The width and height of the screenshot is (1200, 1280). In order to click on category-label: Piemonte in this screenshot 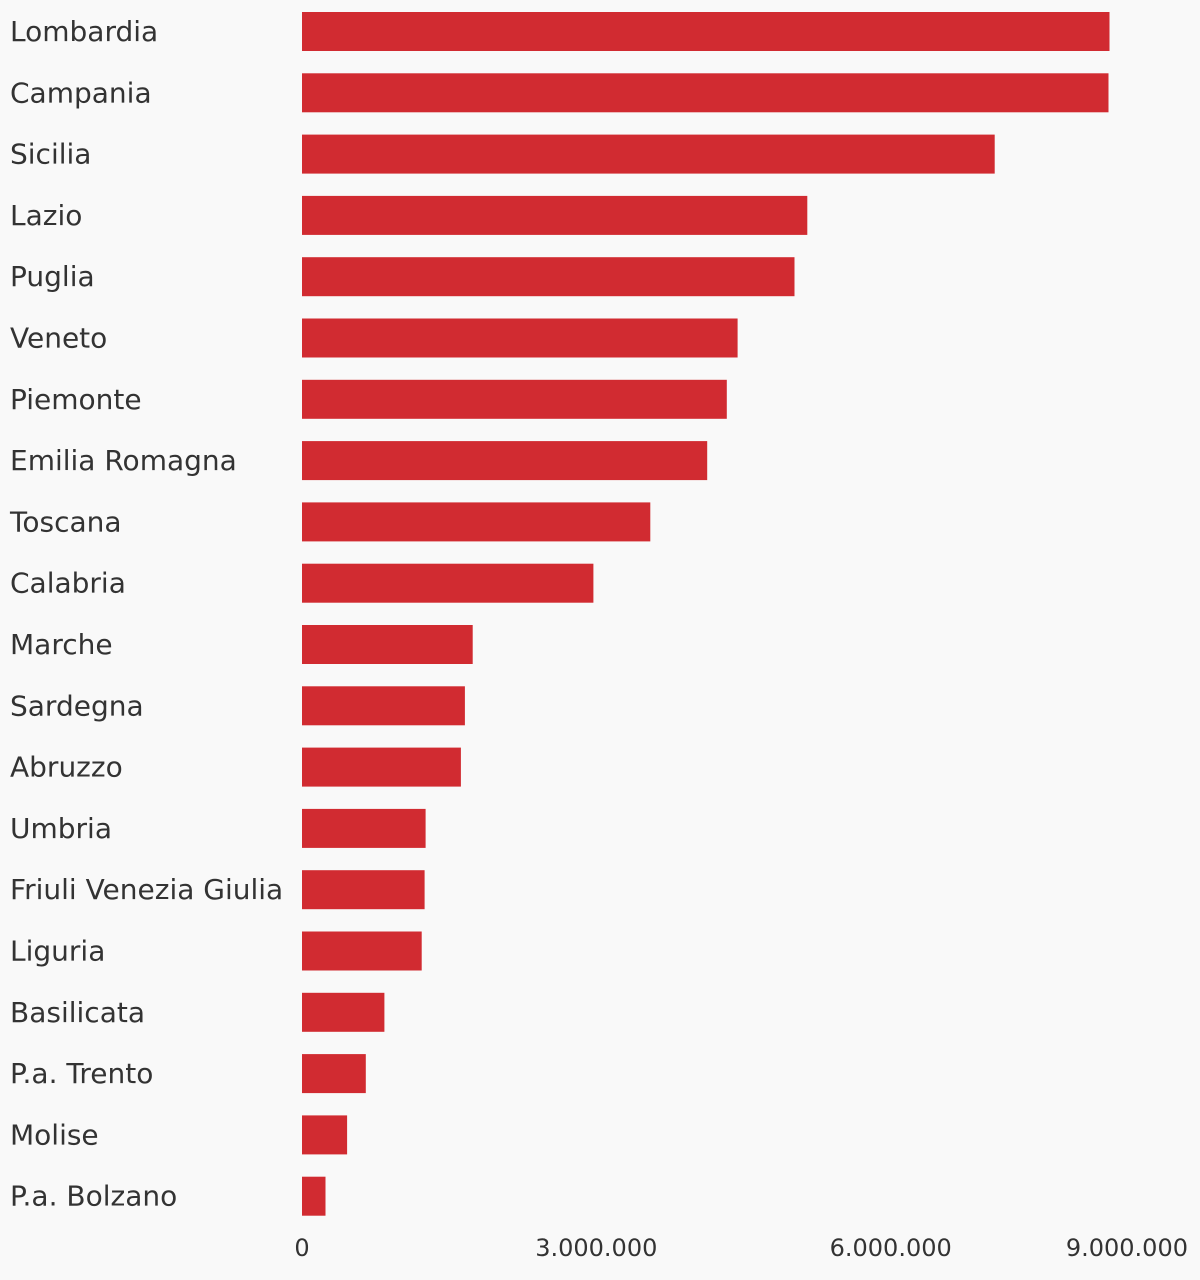, I will do `click(76, 399)`.